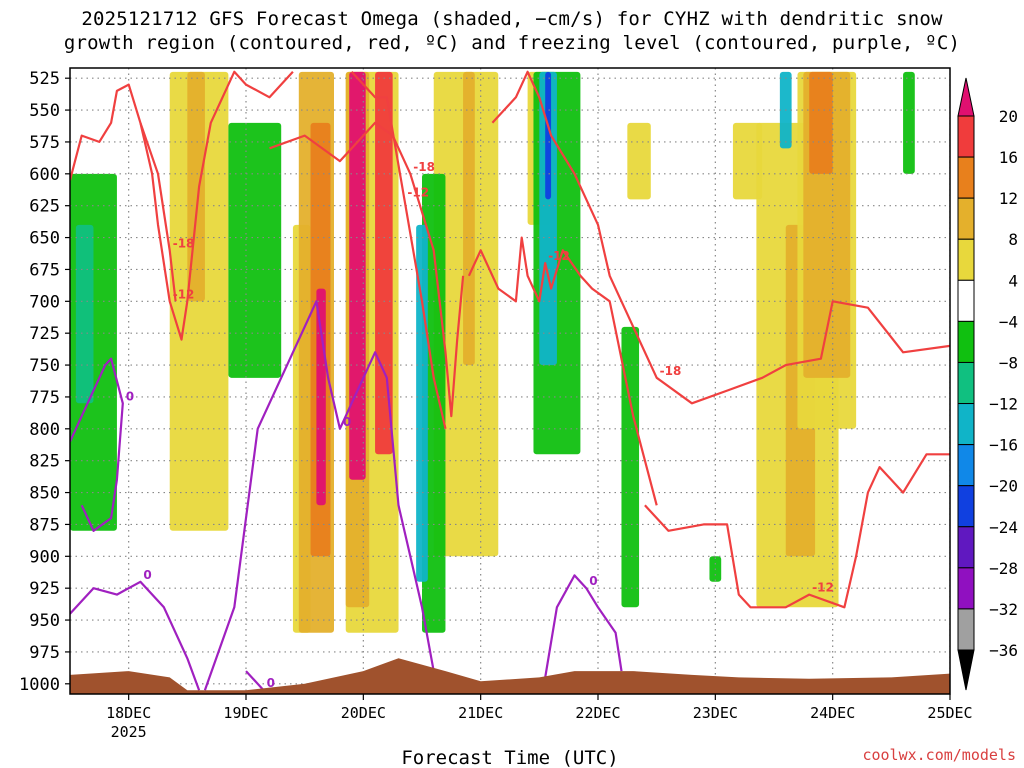 This screenshot has height=768, width=1024. I want to click on dgz-contour-label-5: -18, so click(671, 371).